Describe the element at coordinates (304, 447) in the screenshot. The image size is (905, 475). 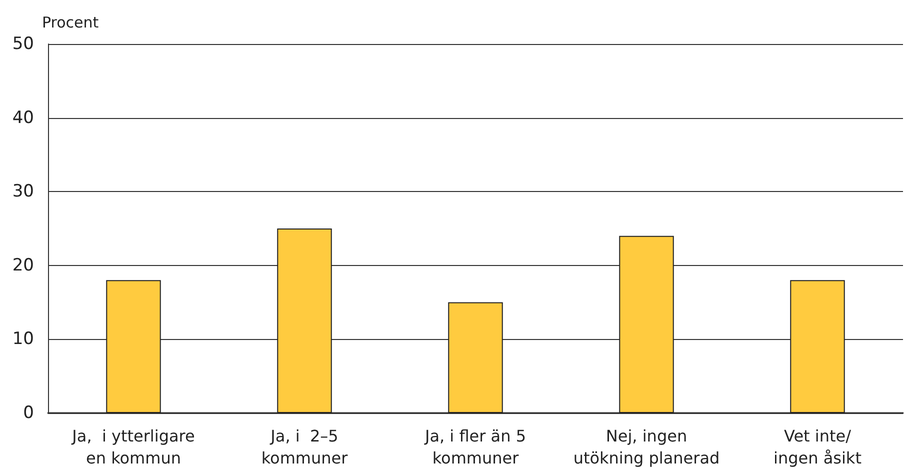
I see `x-tick-label: Ja, i 2–5 kommuner` at that location.